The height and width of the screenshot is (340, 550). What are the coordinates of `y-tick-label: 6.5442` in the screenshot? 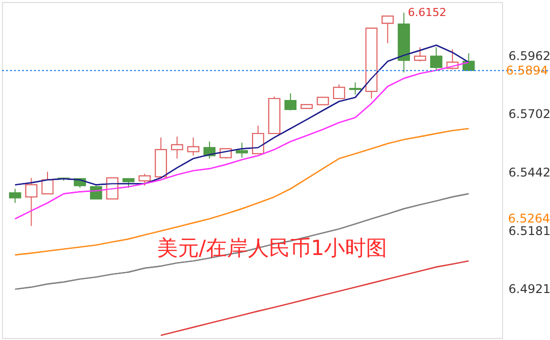 It's located at (529, 172).